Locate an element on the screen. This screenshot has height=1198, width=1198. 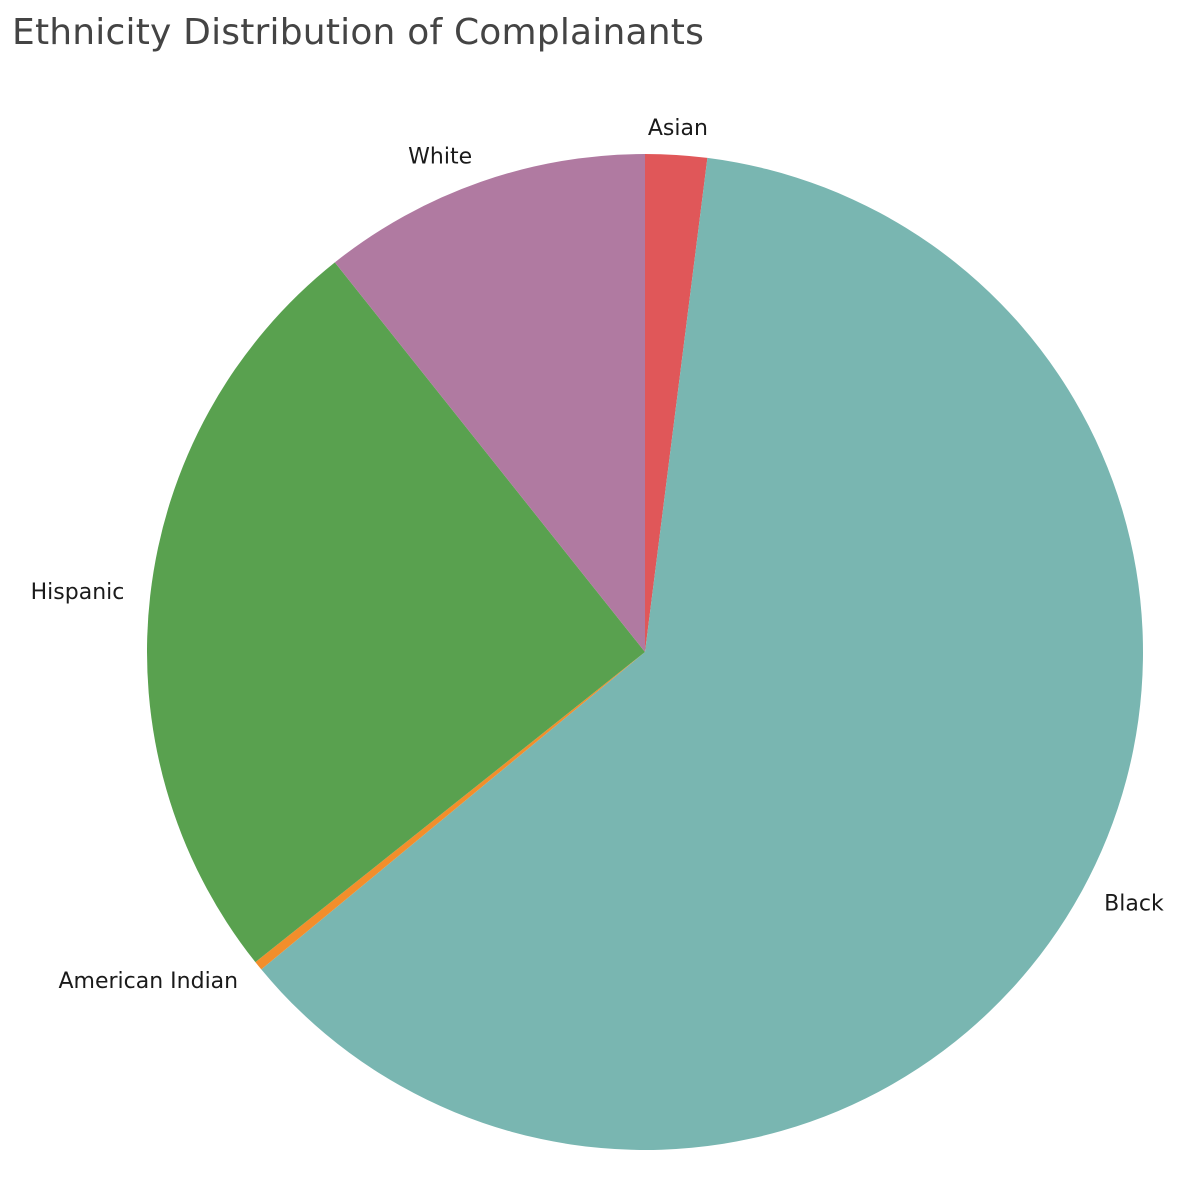
chart-title: Ethnicity Distribution of Complainants is located at coordinates (358, 32).